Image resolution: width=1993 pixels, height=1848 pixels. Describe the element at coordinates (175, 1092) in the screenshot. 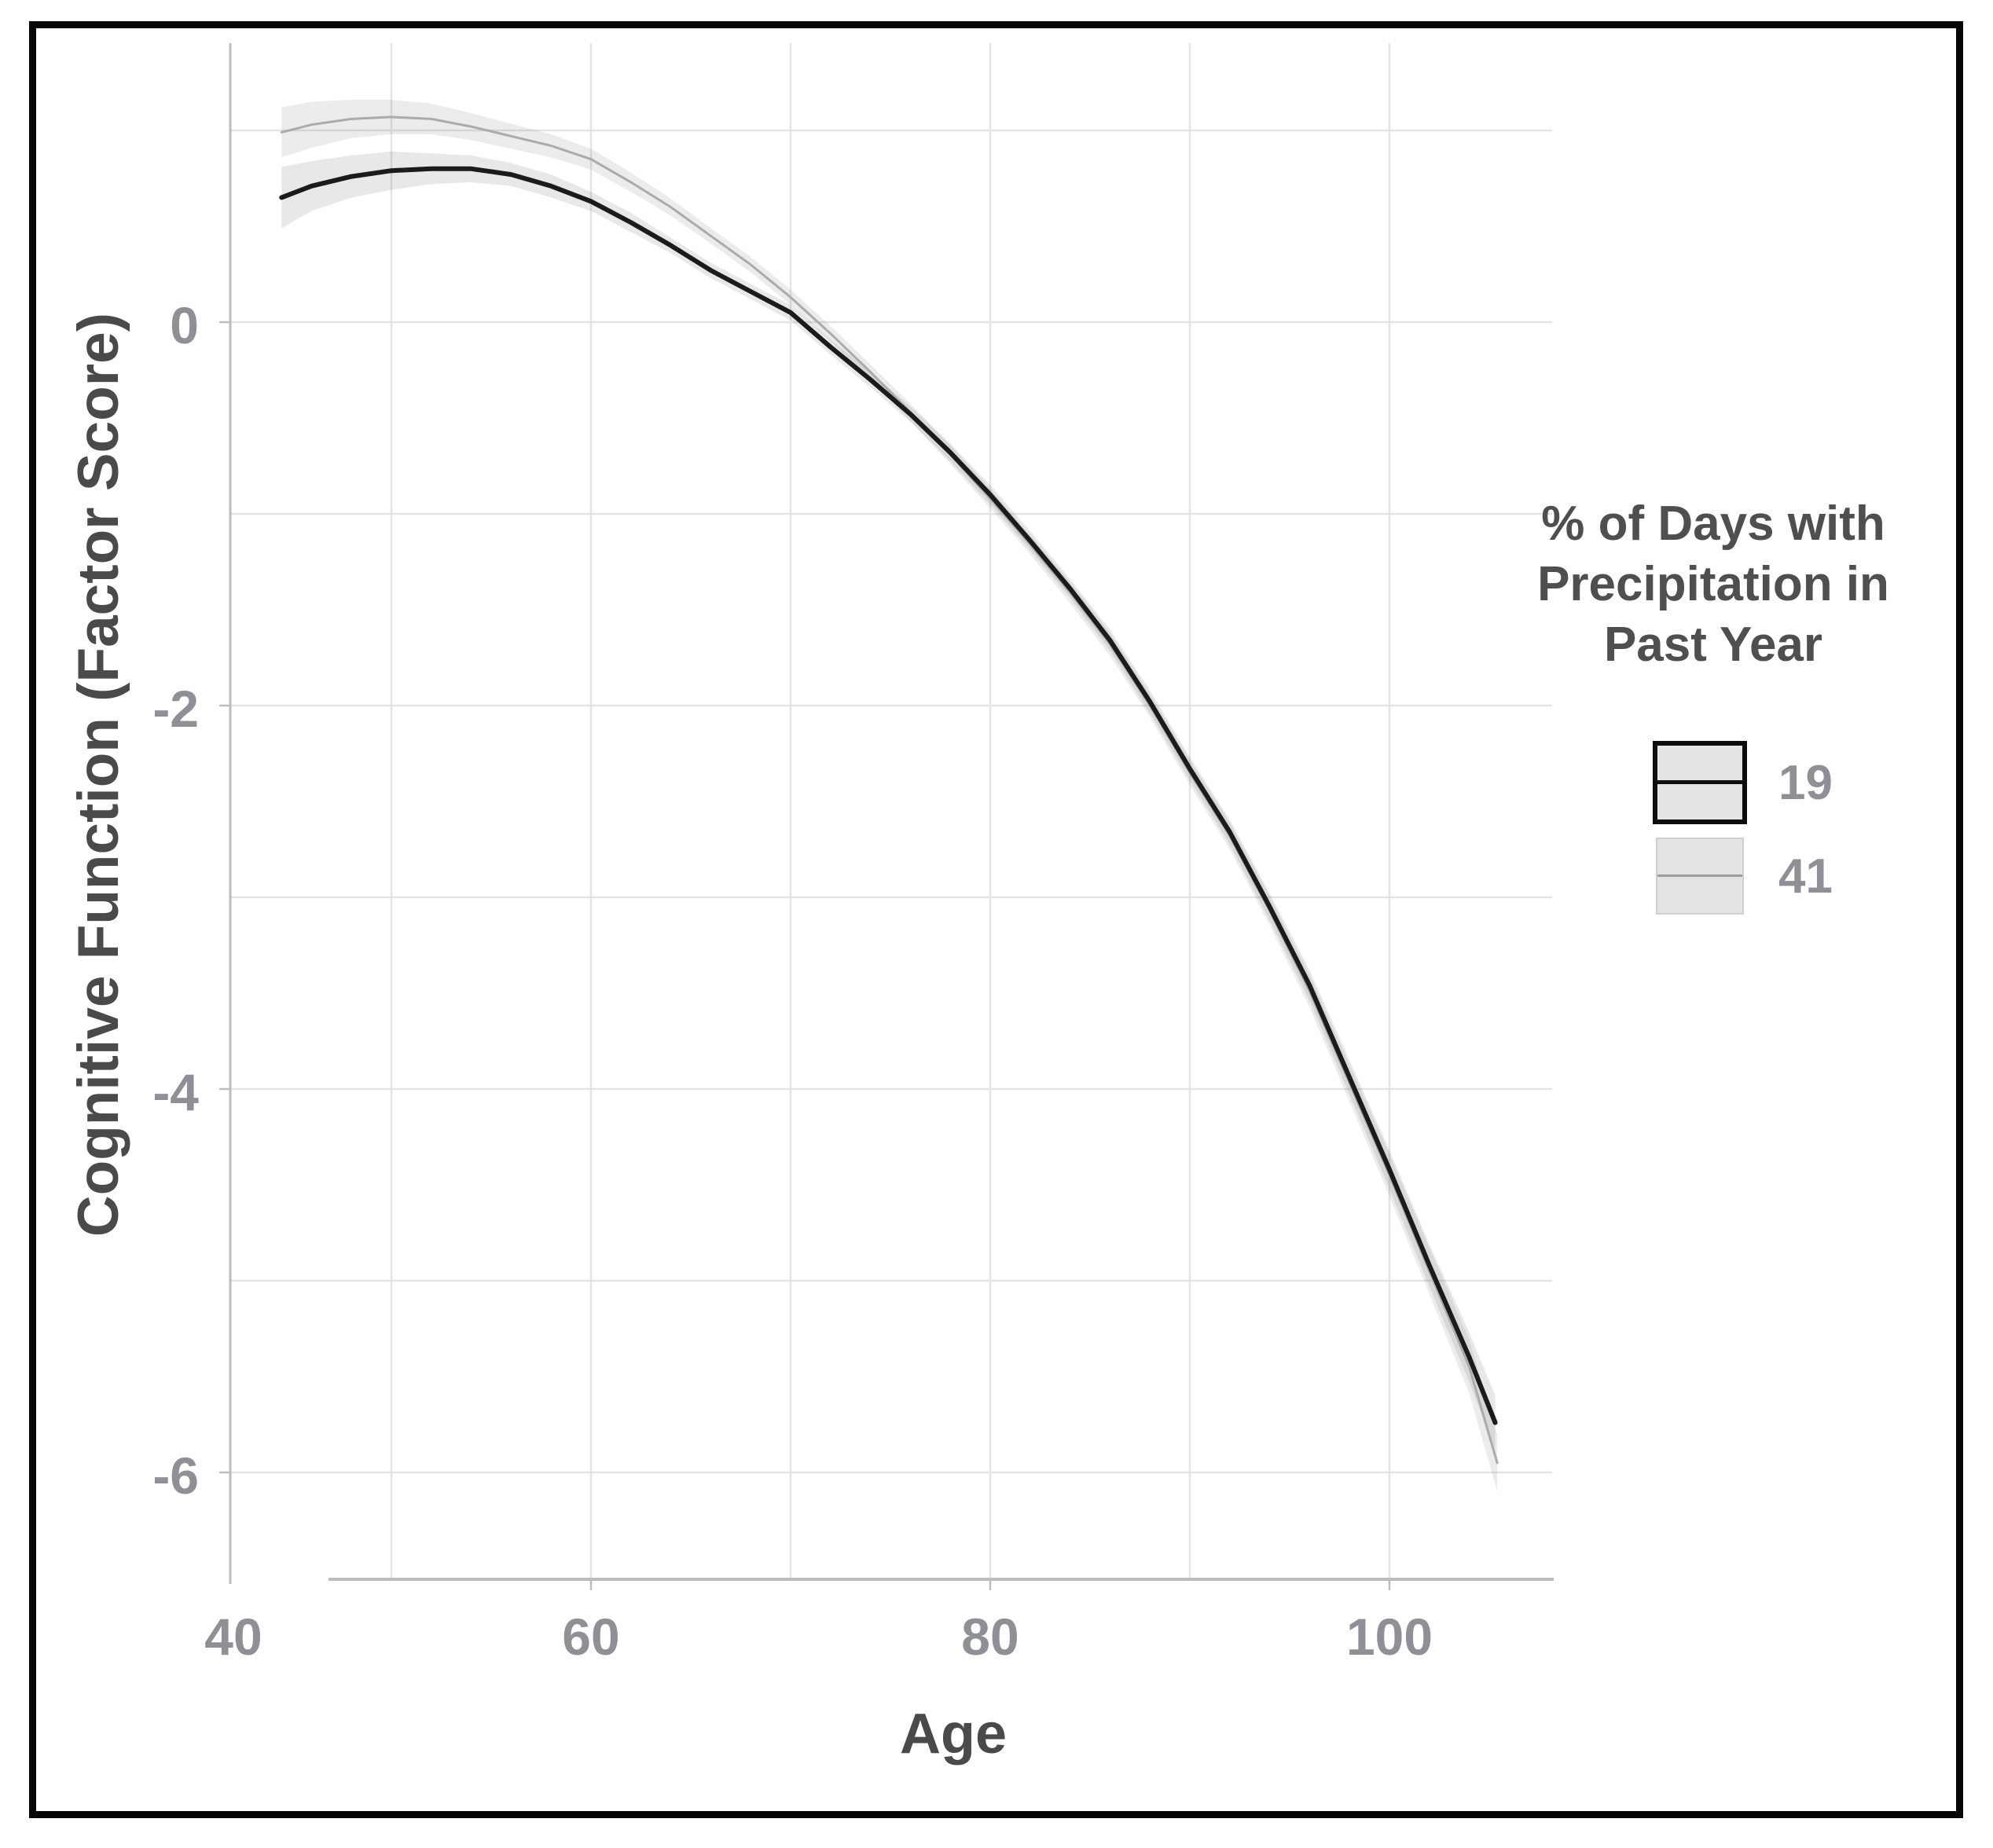

I see `y-tick-label: -4` at that location.